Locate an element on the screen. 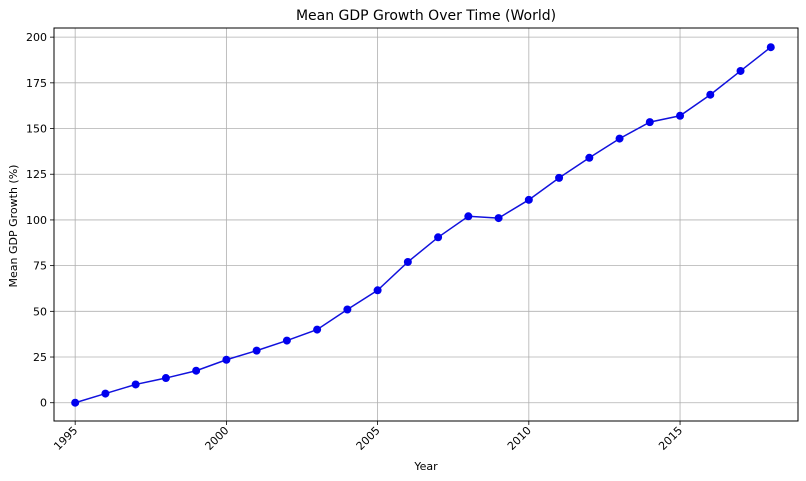  y-axis-ticks: 0 25 50 75 100 125 150 175 200 is located at coordinates (40, 220).